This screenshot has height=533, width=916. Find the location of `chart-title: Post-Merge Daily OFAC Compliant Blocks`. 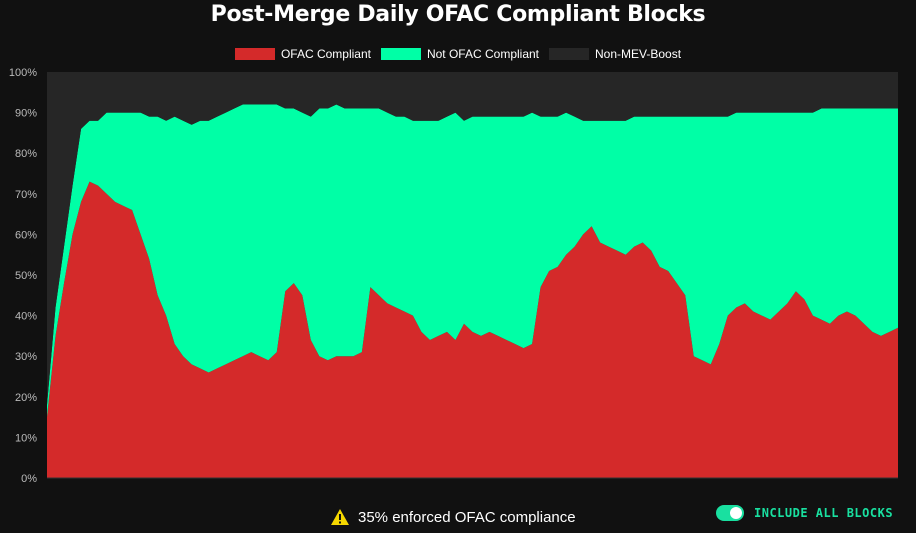

chart-title: Post-Merge Daily OFAC Compliant Blocks is located at coordinates (458, 14).